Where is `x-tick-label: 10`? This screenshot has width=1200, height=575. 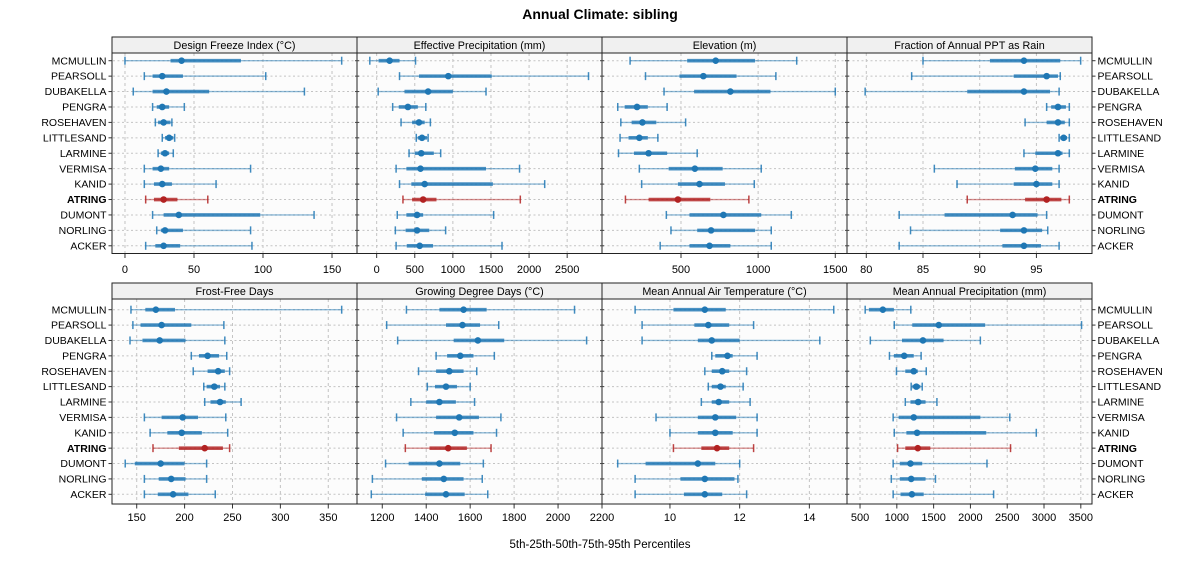
x-tick-label: 10 is located at coordinates (670, 518).